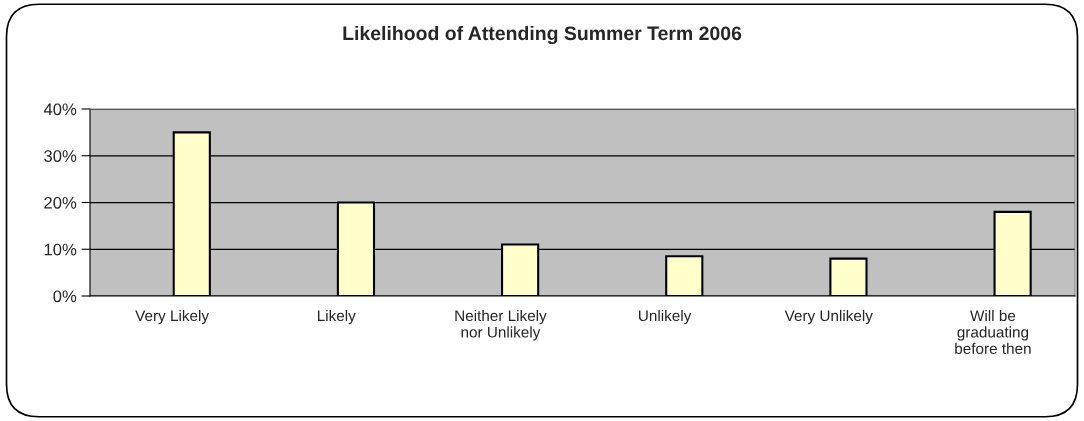  I want to click on y-tick-label: 20%, so click(60, 202).